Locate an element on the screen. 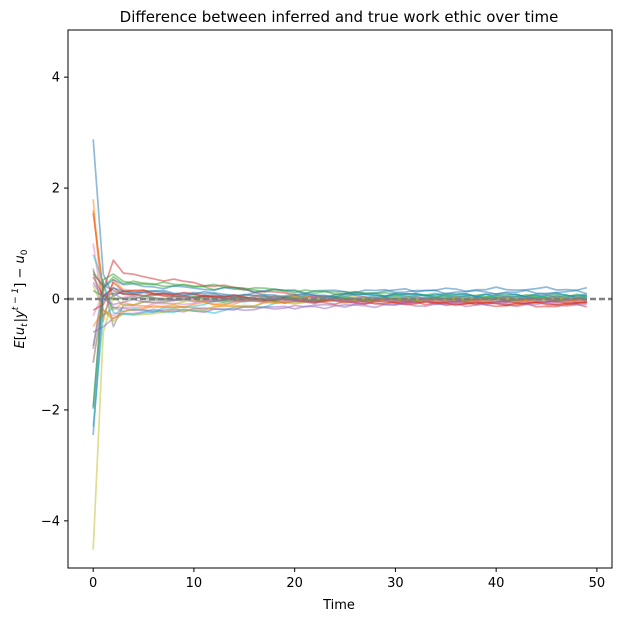 Image resolution: width=619 pixels, height=622 pixels. x-tick-label: 40 is located at coordinates (496, 583).